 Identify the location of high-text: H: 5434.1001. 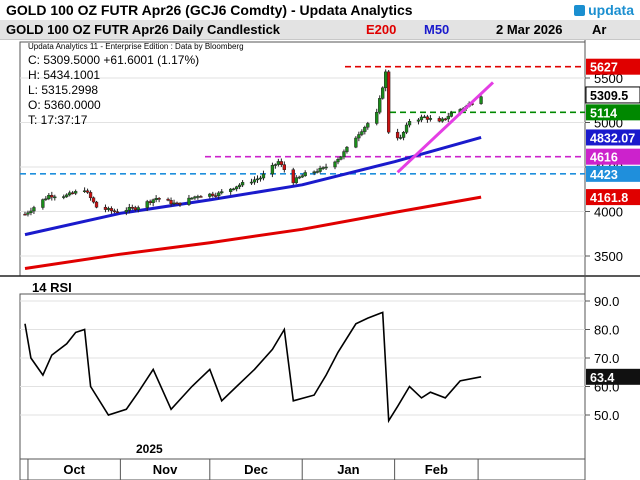
(64, 75).